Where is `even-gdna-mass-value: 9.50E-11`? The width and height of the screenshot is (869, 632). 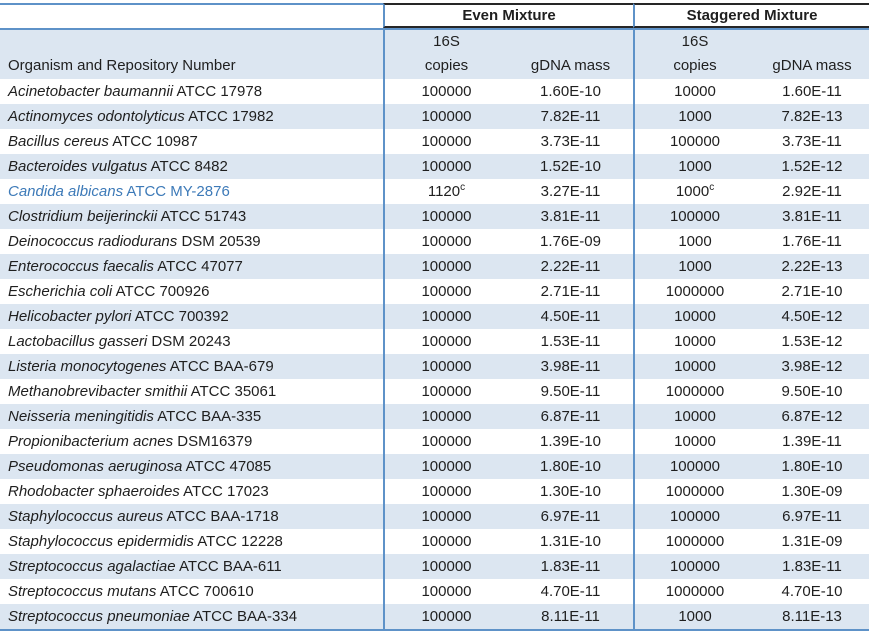 even-gdna-mass-value: 9.50E-11 is located at coordinates (570, 391).